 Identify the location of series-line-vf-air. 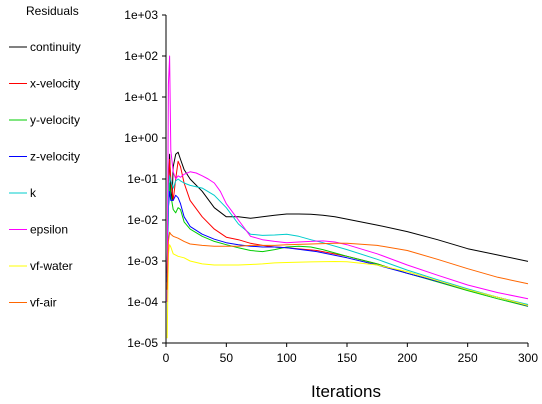
(347, 260).